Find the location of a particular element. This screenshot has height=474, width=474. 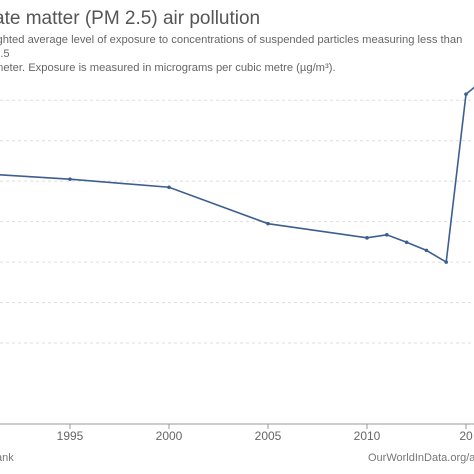

x-tick-label: 1995 is located at coordinates (70, 436).